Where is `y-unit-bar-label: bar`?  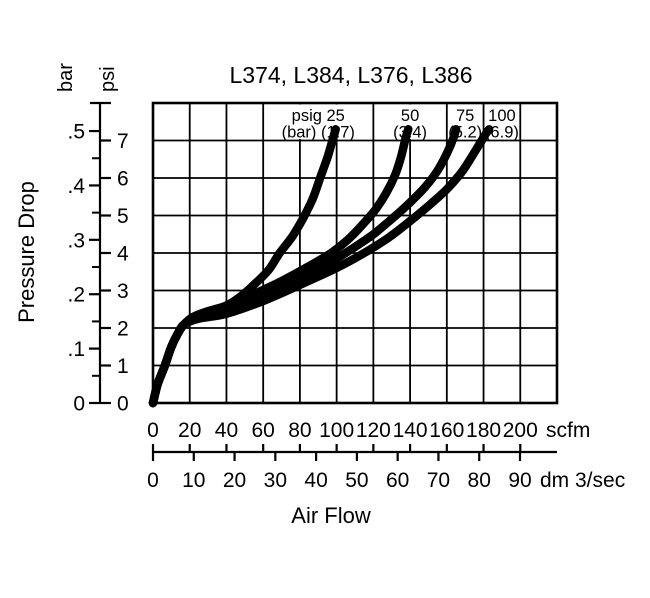 y-unit-bar-label: bar is located at coordinates (66, 77).